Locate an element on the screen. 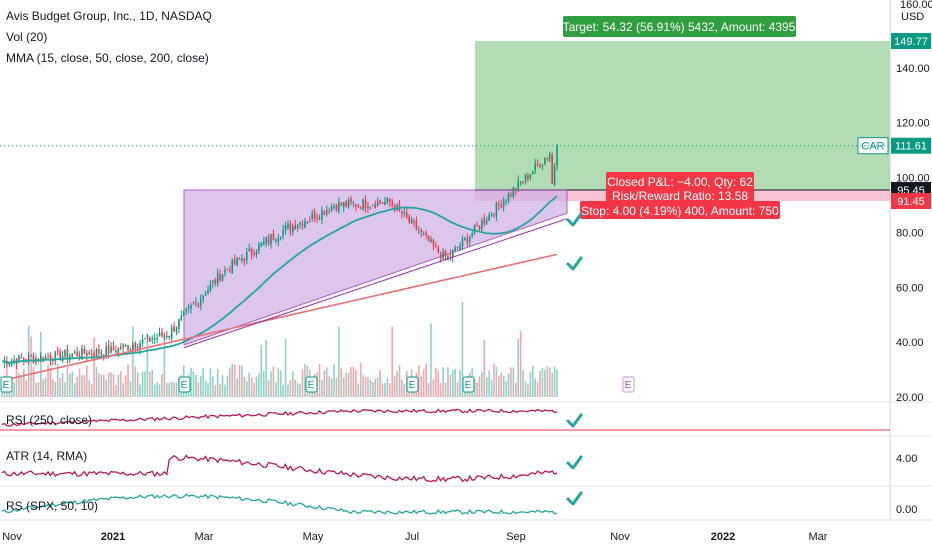 The width and height of the screenshot is (932, 555). time-axis-label: Mar is located at coordinates (818, 537).